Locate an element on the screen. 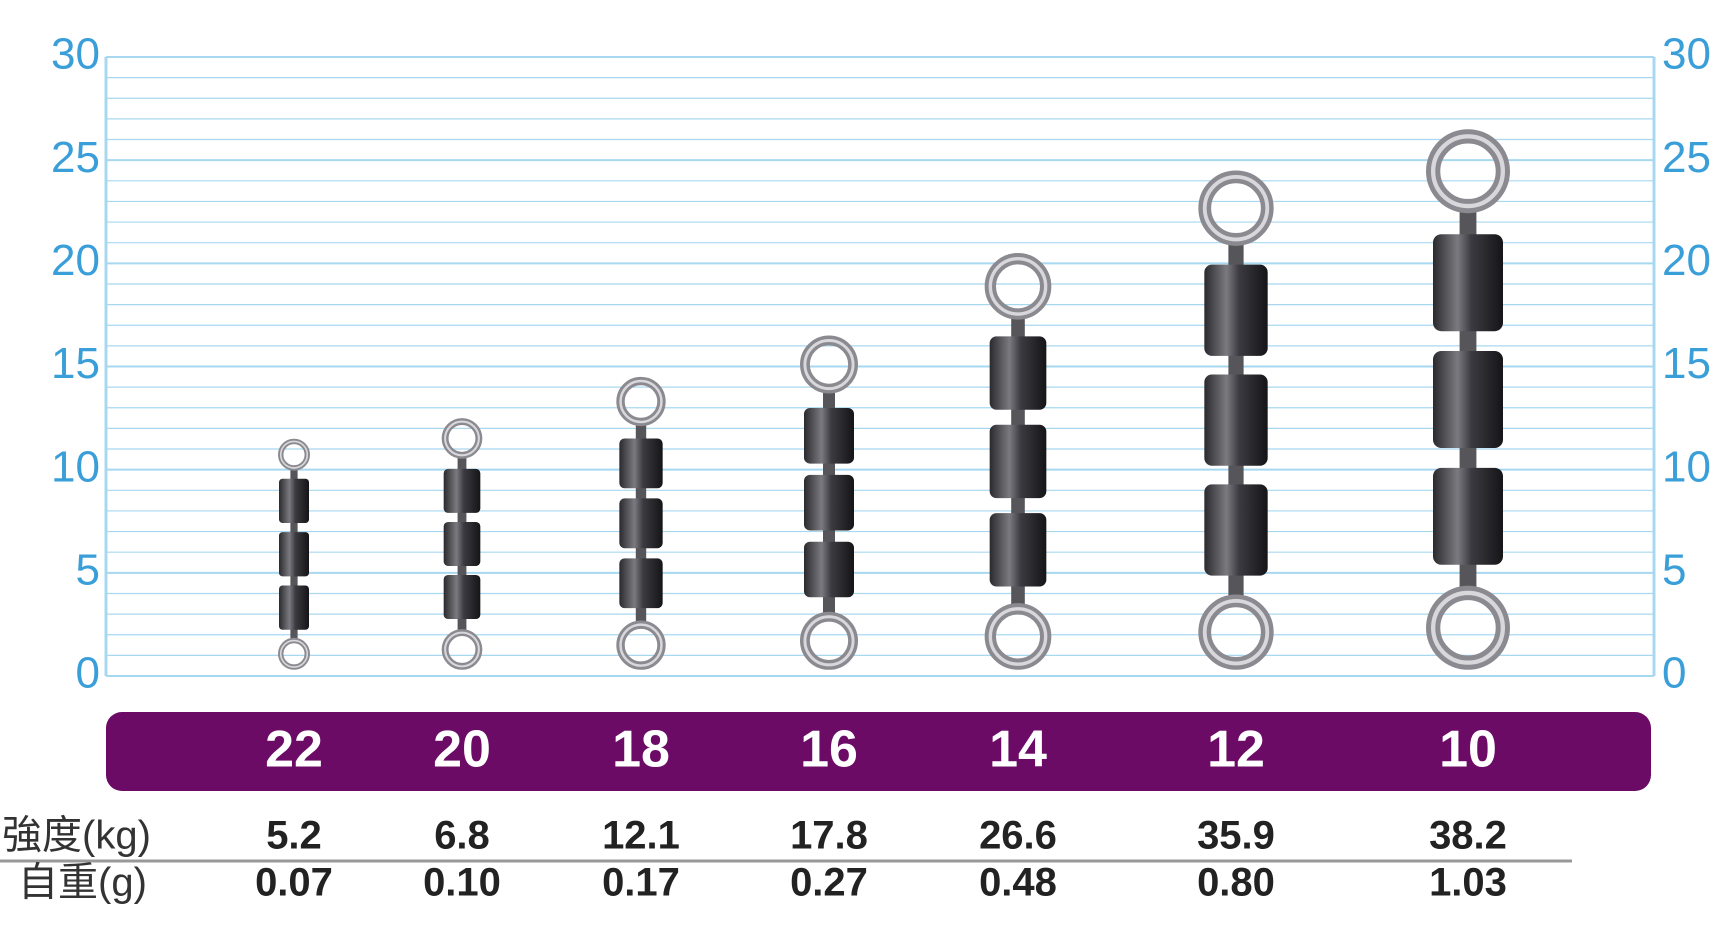 This screenshot has height=934, width=1718. y-tick-label: 10 is located at coordinates (75, 466).